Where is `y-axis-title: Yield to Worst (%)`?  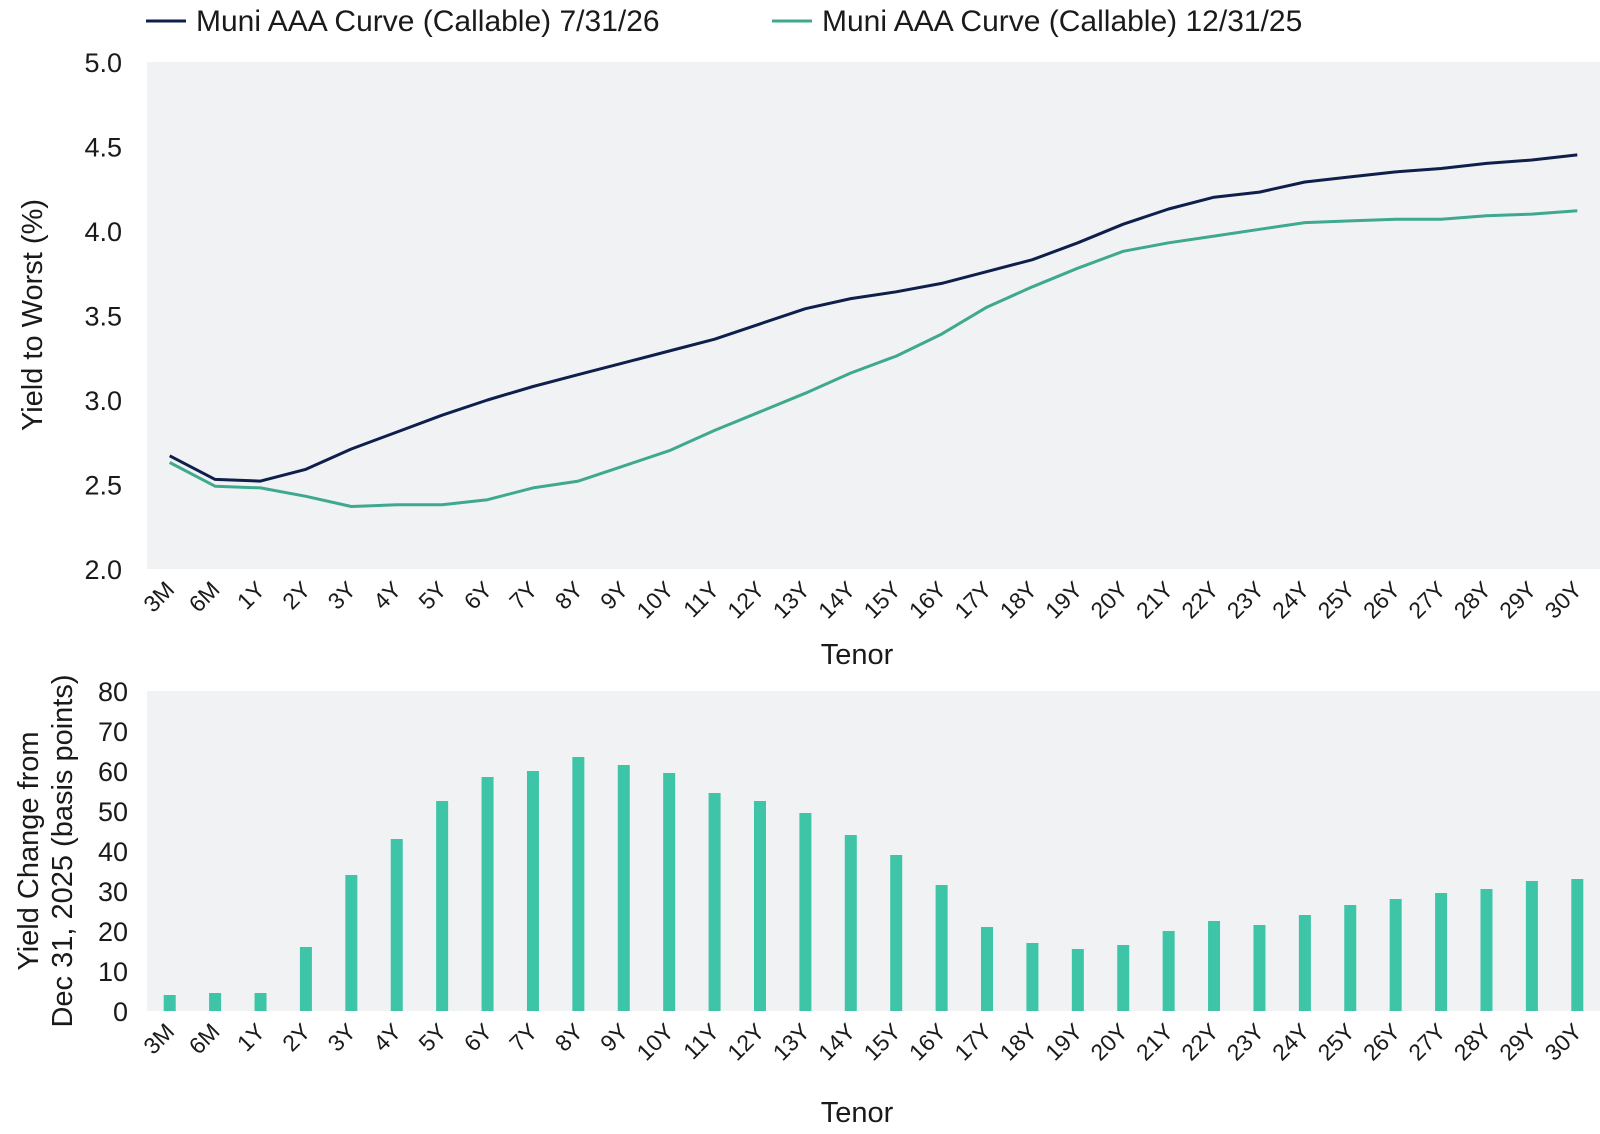
y-axis-title: Yield to Worst (%) is located at coordinates (33, 315).